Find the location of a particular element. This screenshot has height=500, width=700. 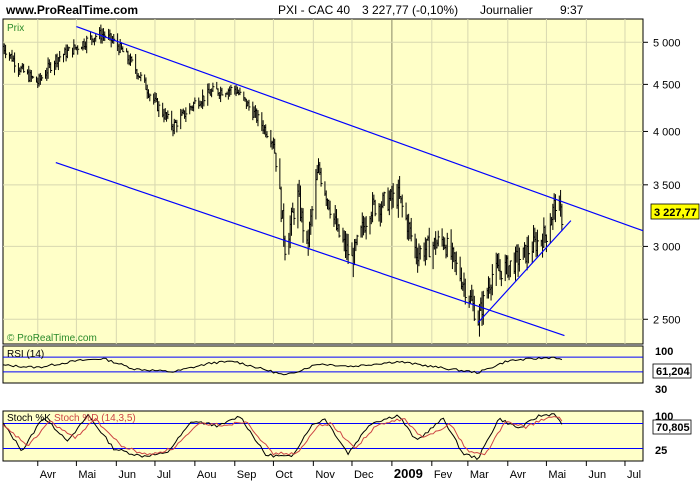

ticker-label: PXI - CAC 40 is located at coordinates (314, 10).